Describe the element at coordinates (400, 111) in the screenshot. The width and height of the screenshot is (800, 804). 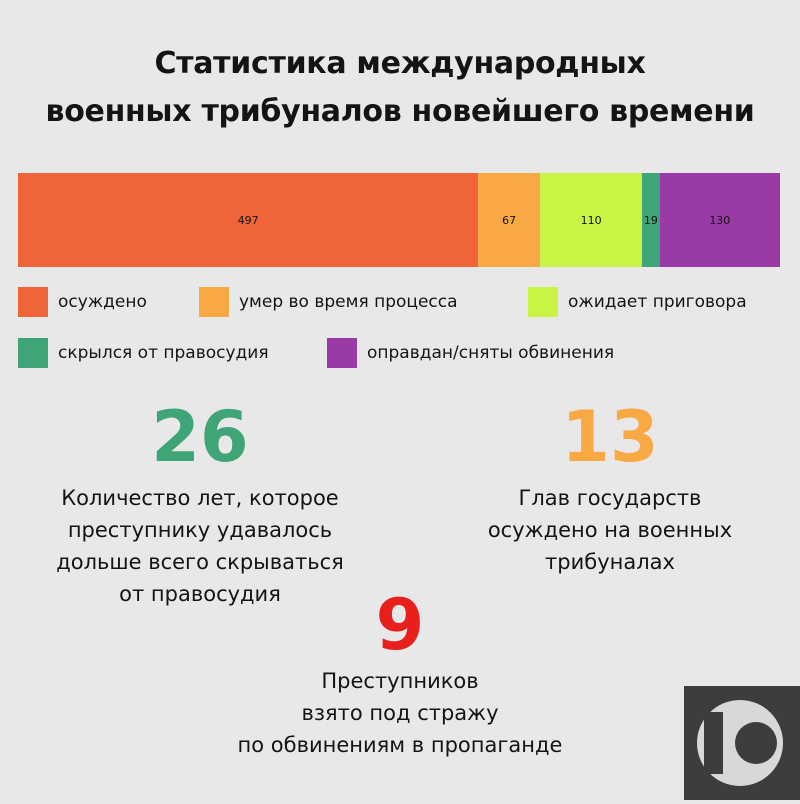
I see `title-line-2: военных трибуналов новейшего времени` at that location.